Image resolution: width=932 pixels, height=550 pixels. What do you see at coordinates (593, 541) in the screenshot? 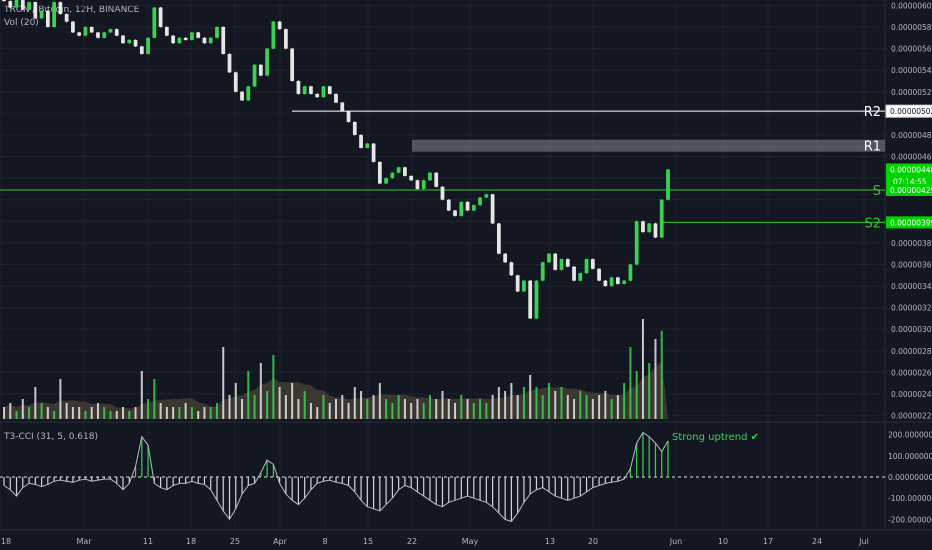
I see `time-axis-label: 20` at bounding box center [593, 541].